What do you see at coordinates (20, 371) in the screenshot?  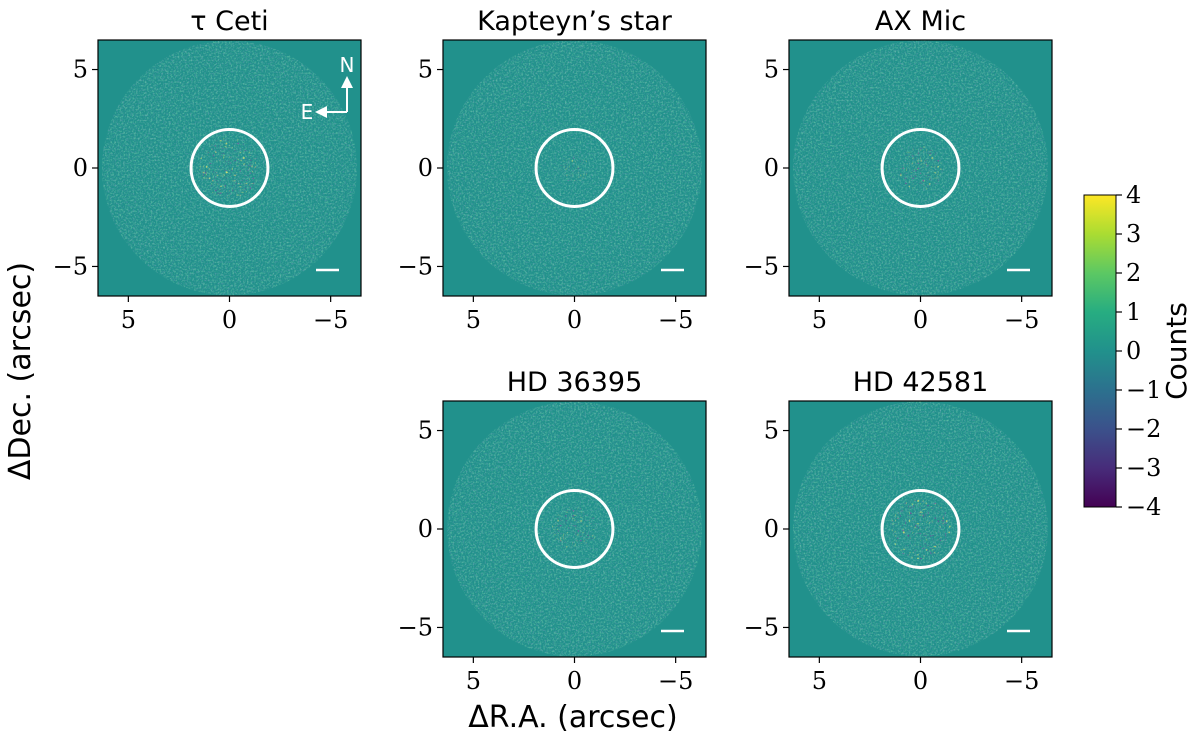 I see `y-axis-label: ΔDec. (arcsec)` at bounding box center [20, 371].